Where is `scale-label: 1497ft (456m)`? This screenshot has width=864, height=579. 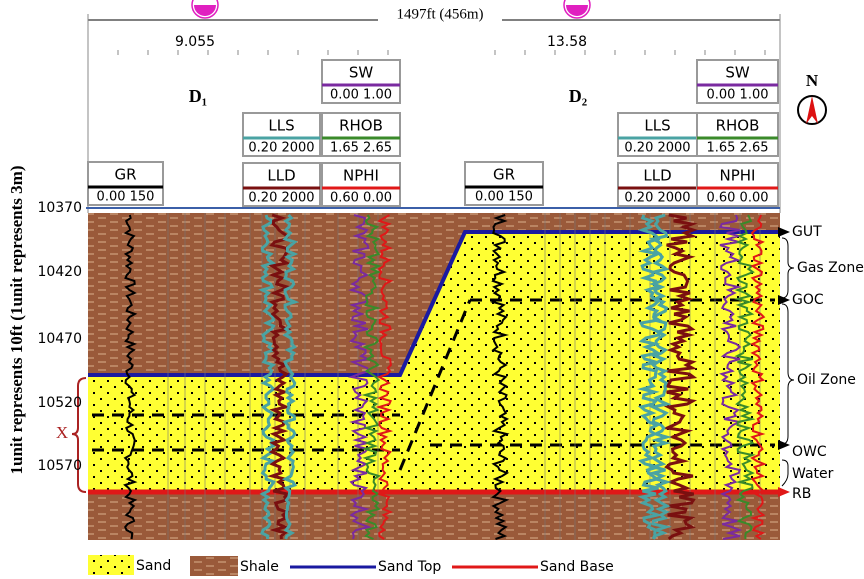
scale-label: 1497ft (456m) is located at coordinates (439, 14).